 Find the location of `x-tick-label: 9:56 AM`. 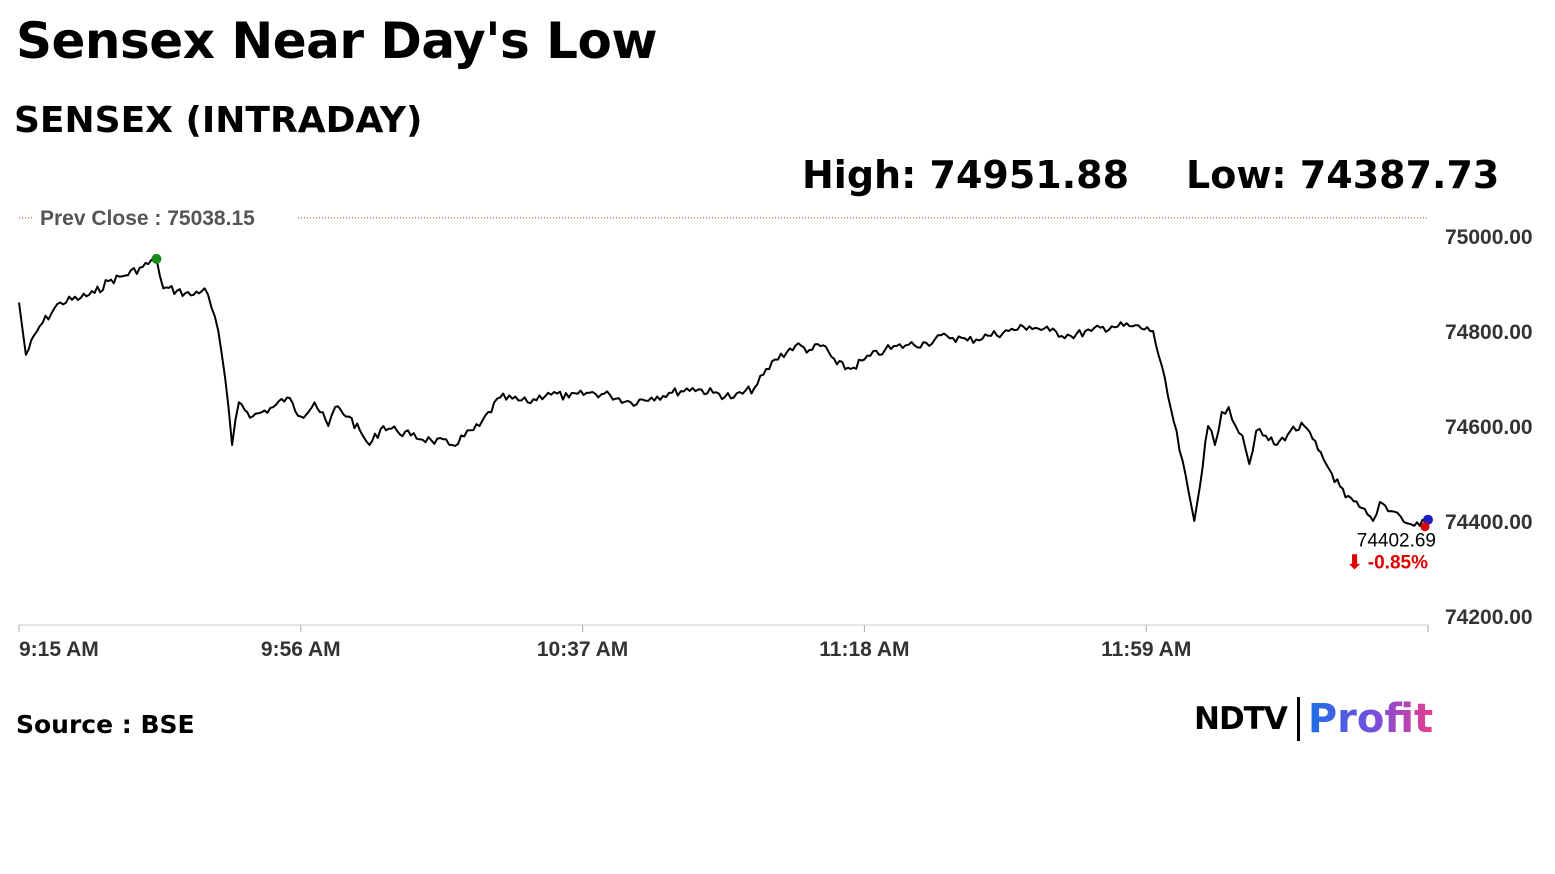

x-tick-label: 9:56 AM is located at coordinates (301, 649).